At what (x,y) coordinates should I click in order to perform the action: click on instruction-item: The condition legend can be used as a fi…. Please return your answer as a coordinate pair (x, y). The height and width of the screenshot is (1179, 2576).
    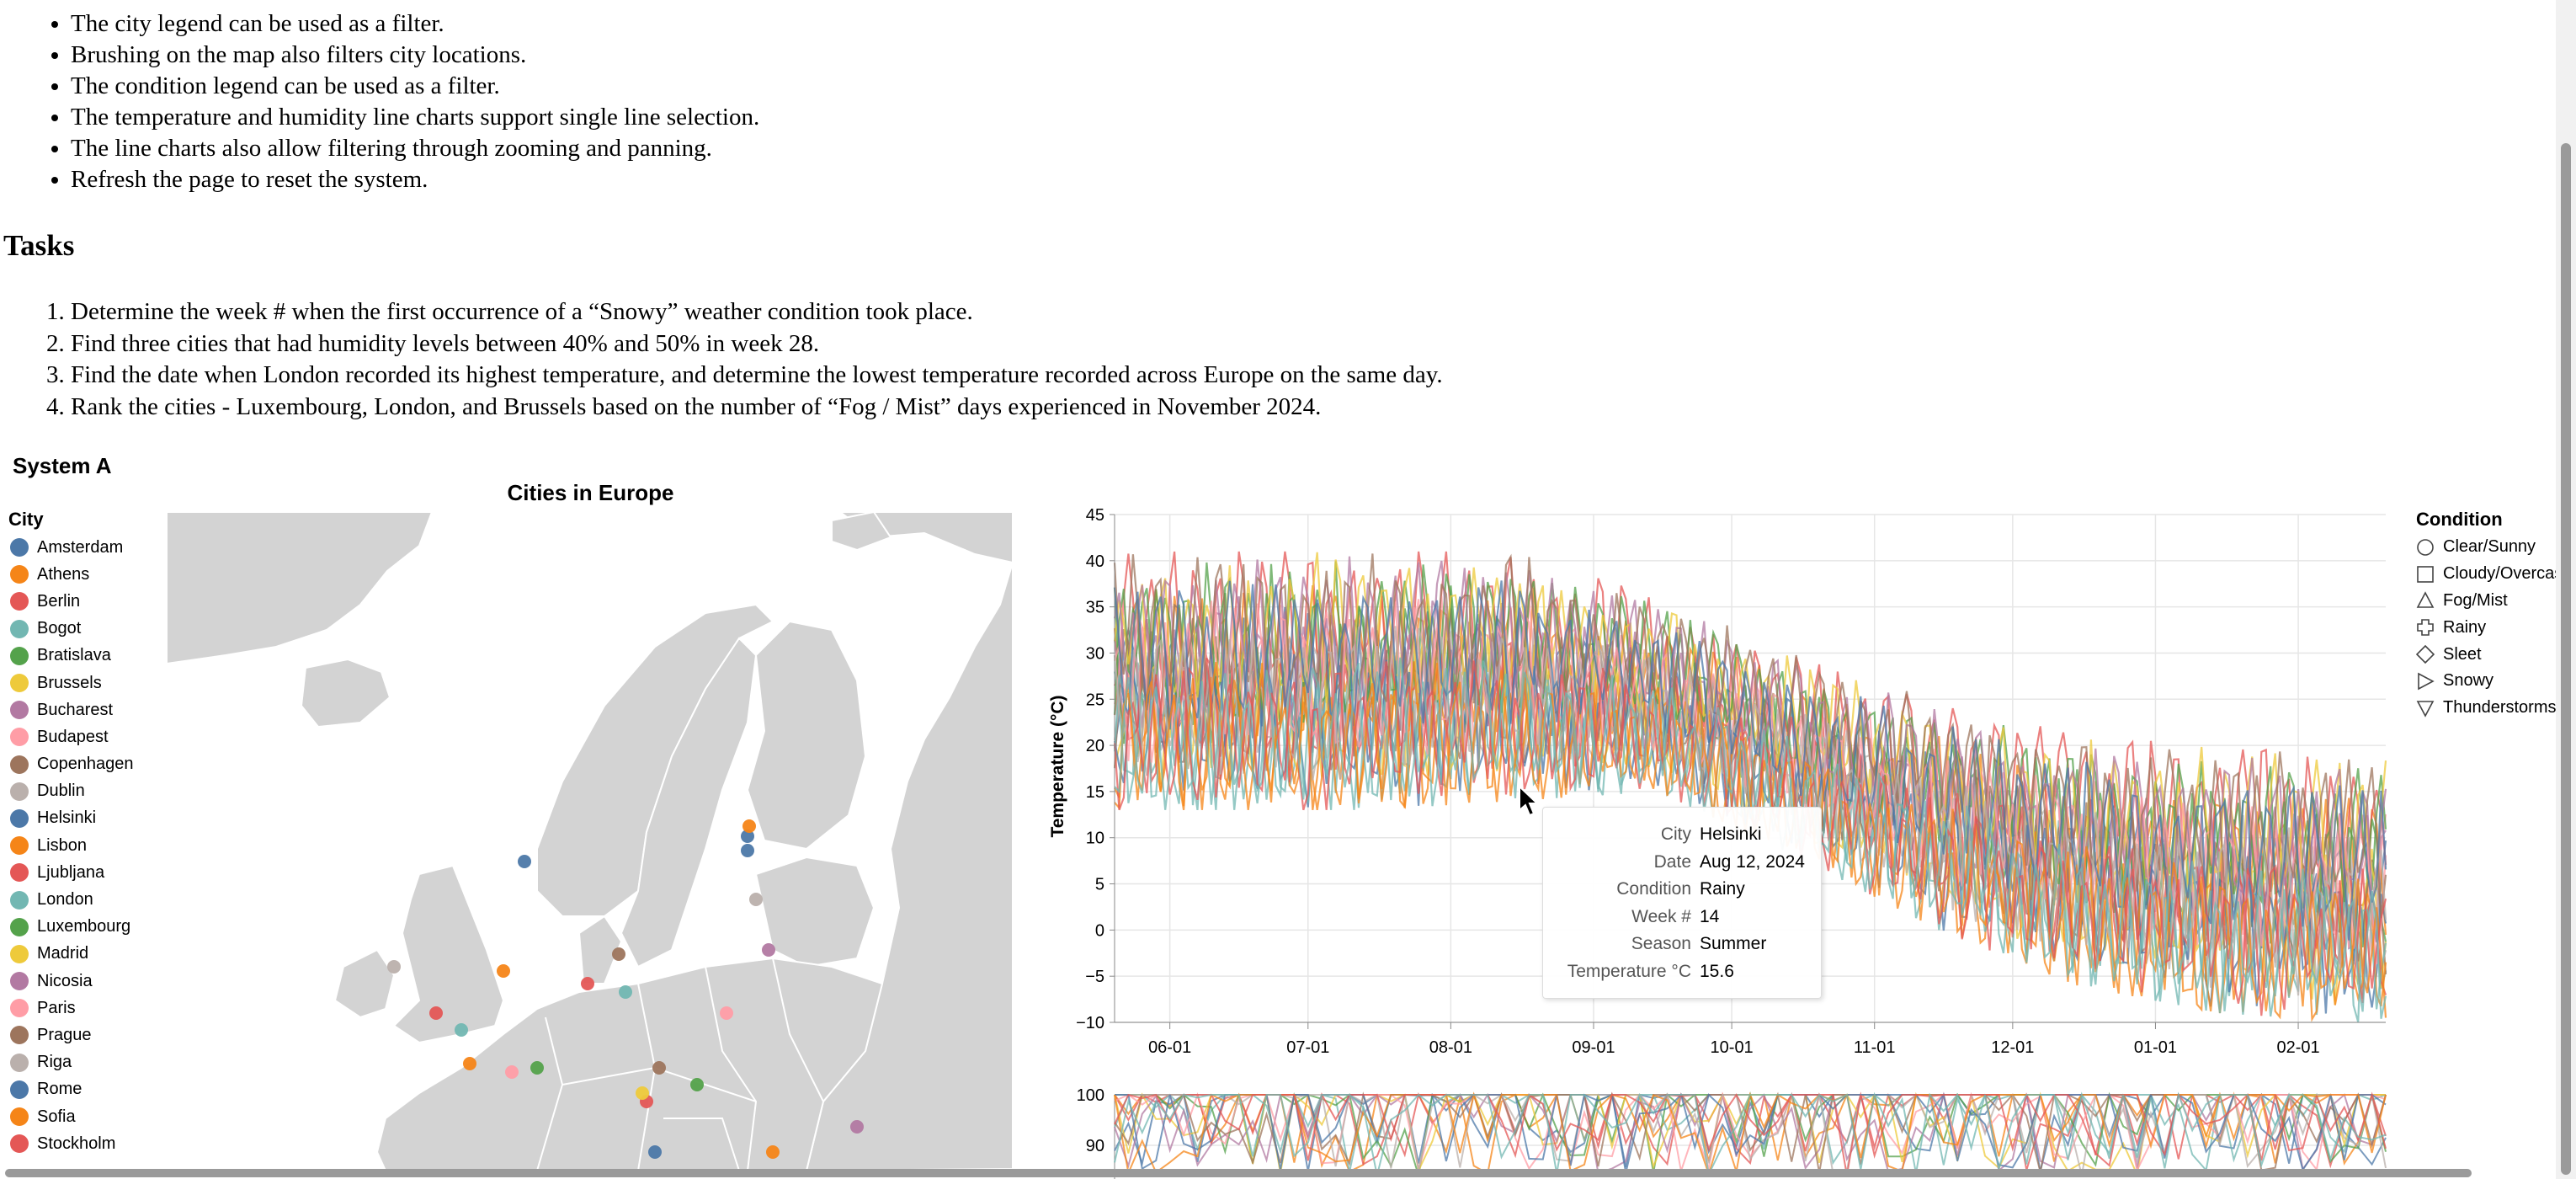
    Looking at the image, I should click on (415, 87).